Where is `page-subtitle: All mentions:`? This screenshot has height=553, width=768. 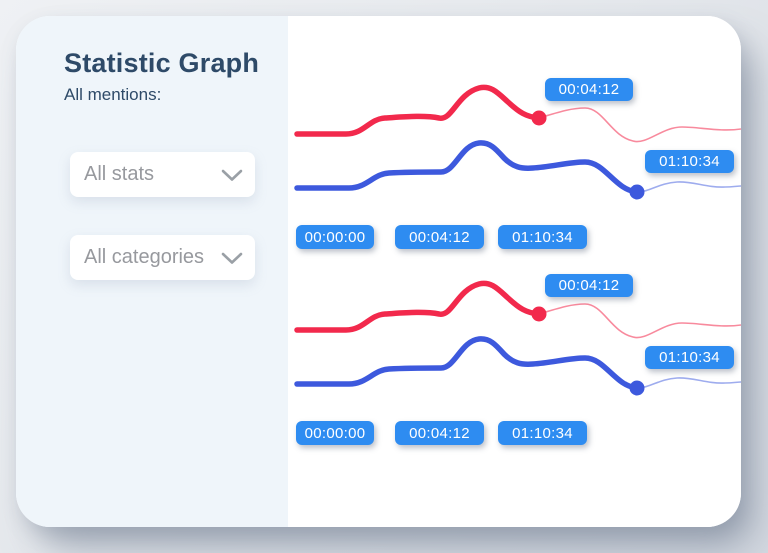 page-subtitle: All mentions: is located at coordinates (113, 94).